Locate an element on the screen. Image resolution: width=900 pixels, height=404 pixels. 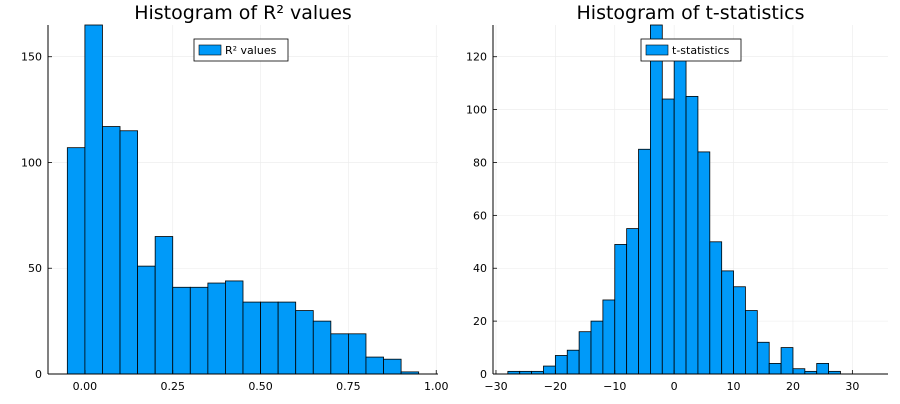
x-tick-label: 0 is located at coordinates (674, 386).